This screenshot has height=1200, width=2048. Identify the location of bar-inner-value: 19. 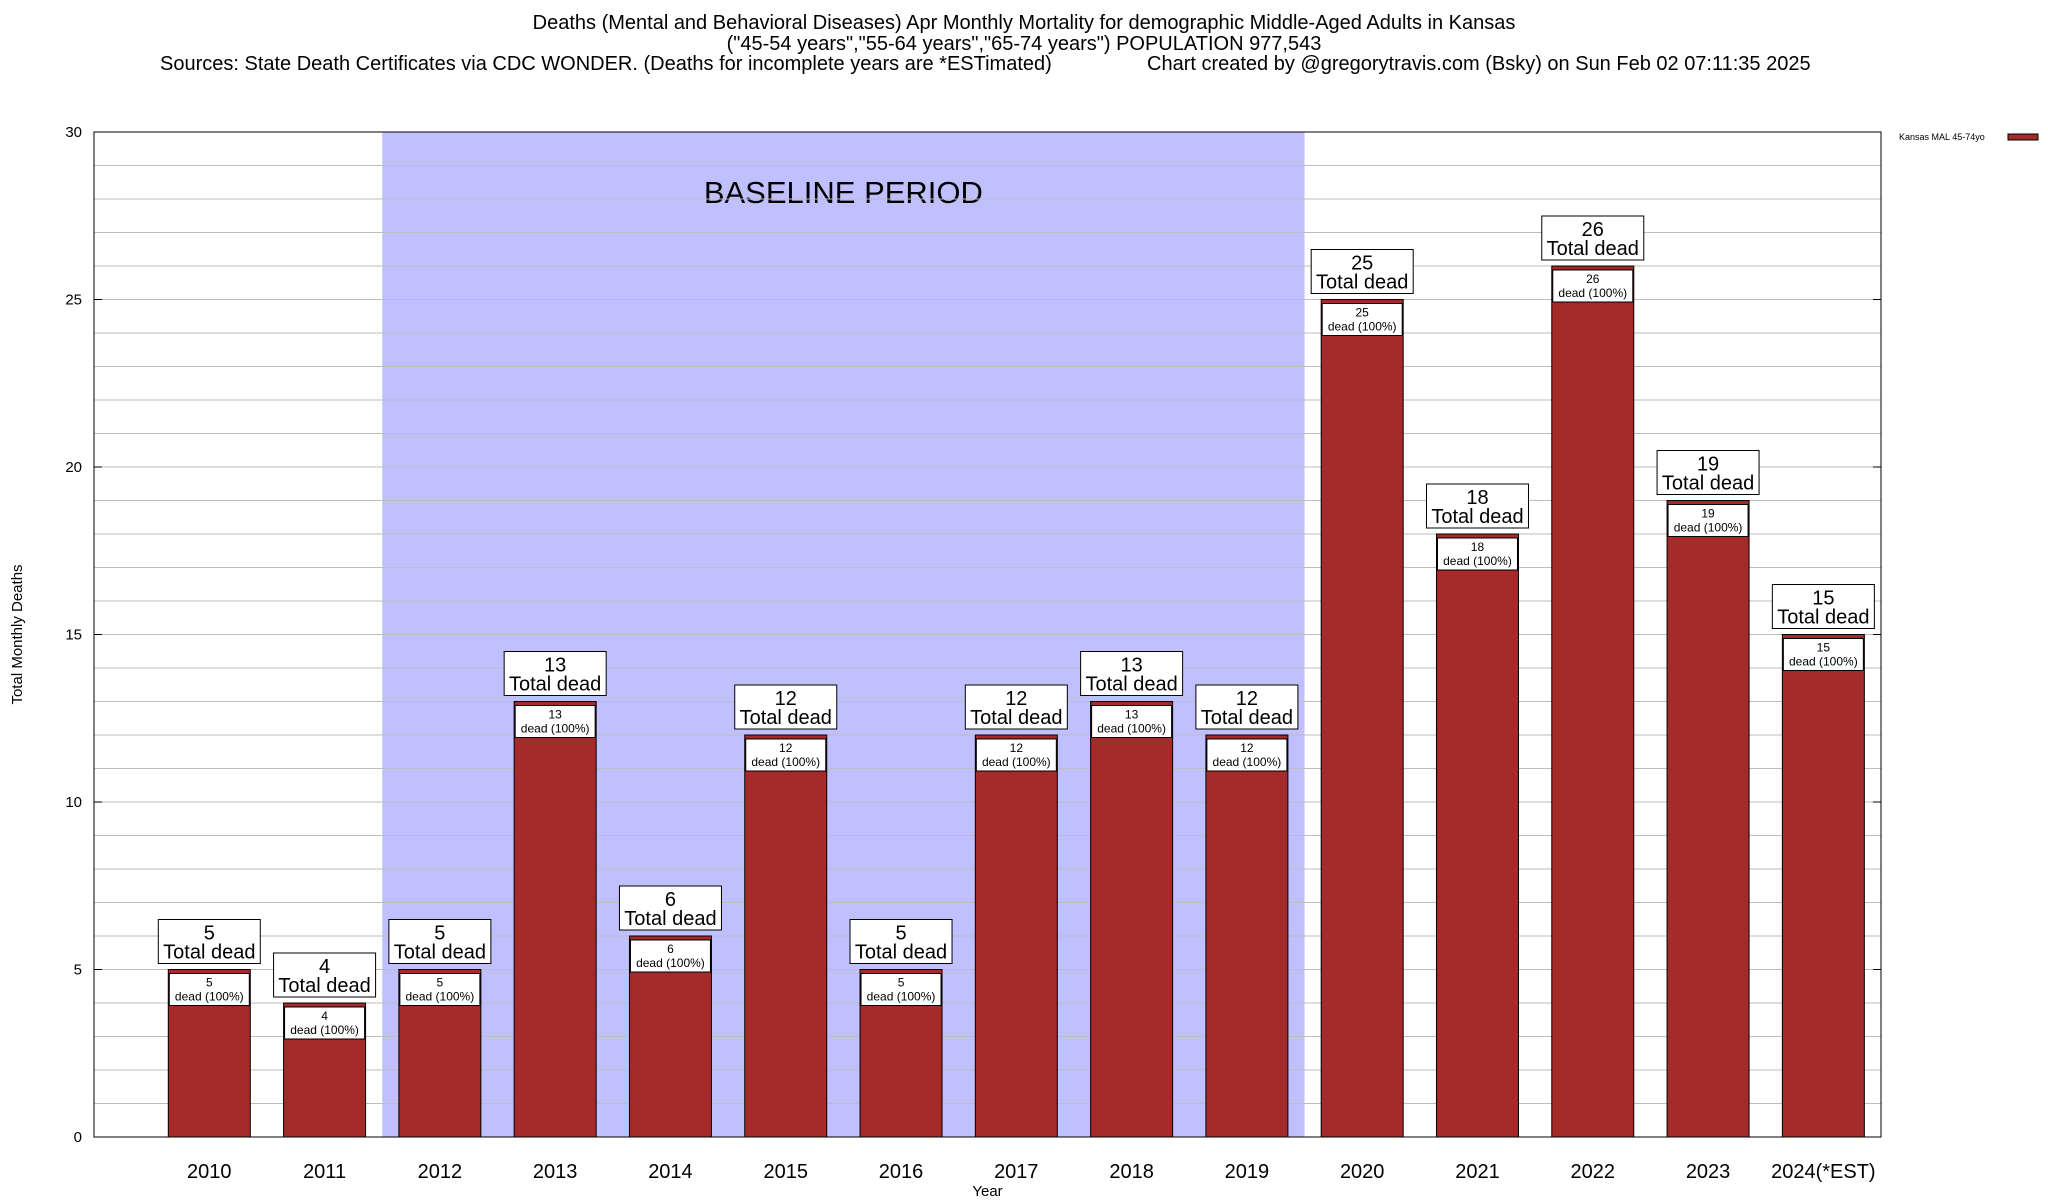
(1708, 514).